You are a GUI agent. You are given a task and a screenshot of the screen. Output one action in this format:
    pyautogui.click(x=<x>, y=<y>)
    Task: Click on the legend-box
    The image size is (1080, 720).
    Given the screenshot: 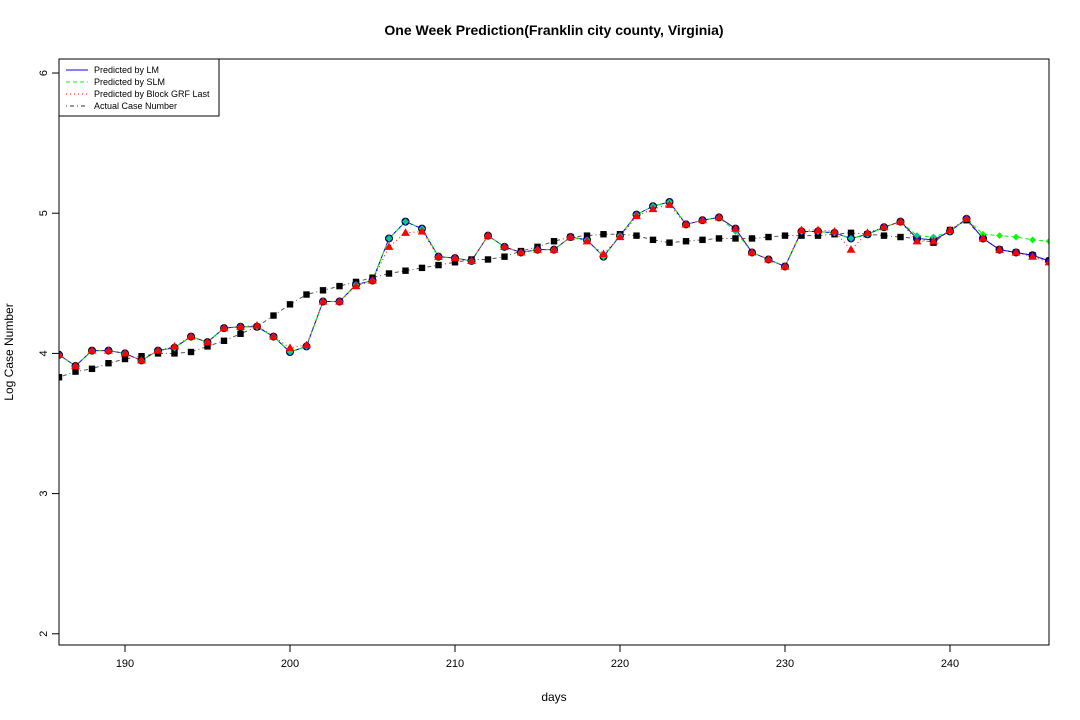 What is the action you would take?
    pyautogui.click(x=139, y=87)
    